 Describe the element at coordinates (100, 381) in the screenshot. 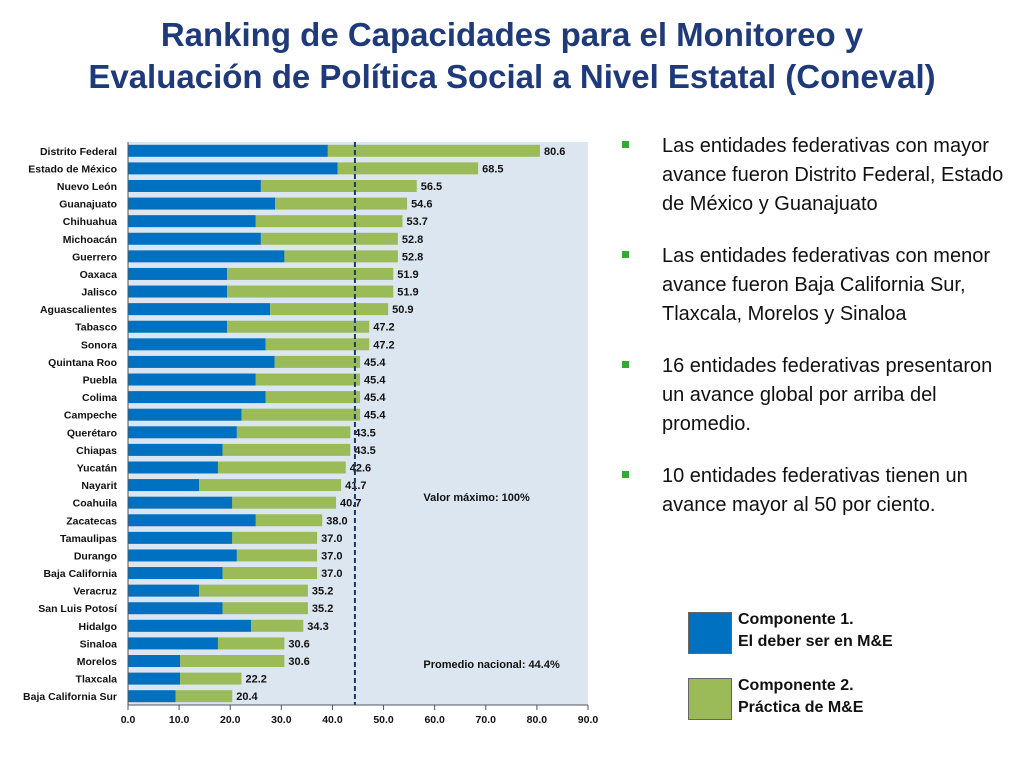

I see `category-label: Puebla` at that location.